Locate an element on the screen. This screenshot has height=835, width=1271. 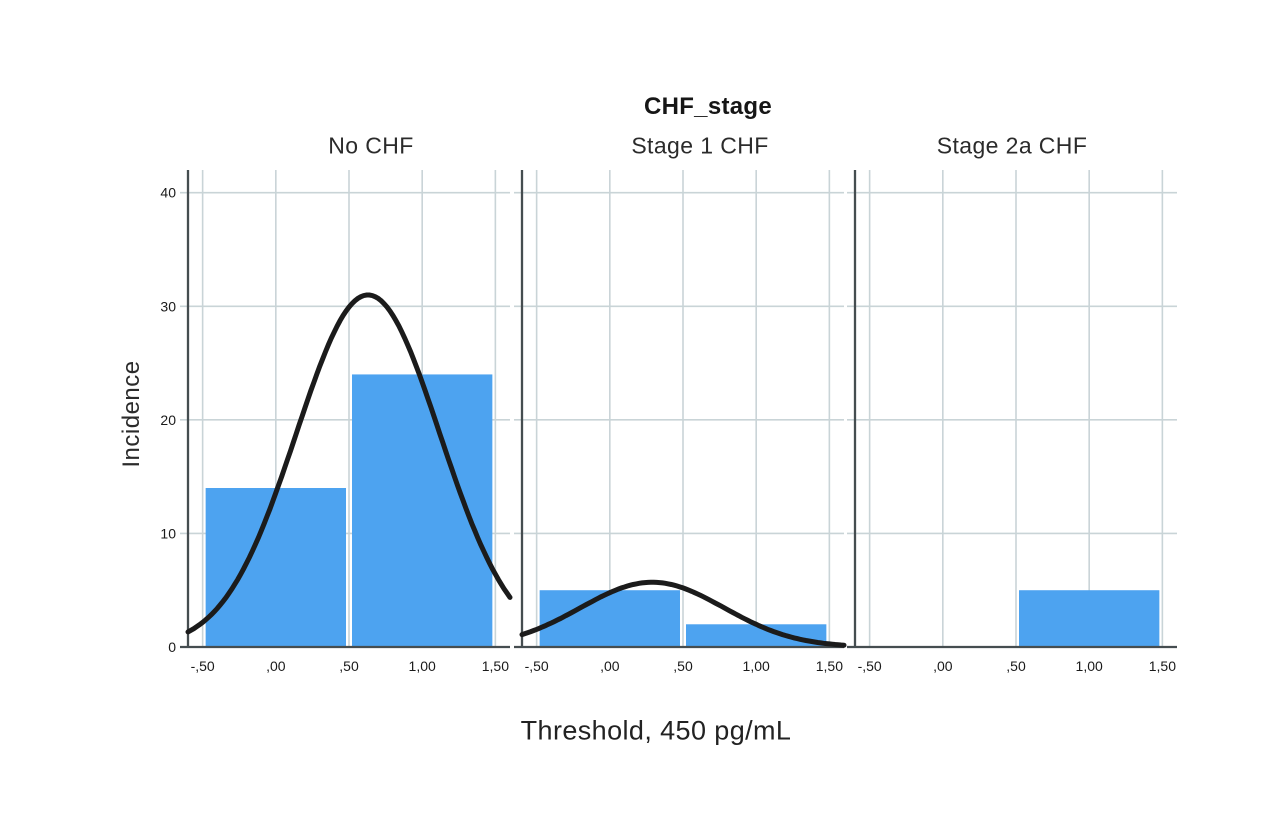
y-tick-label: 10 is located at coordinates (168, 533).